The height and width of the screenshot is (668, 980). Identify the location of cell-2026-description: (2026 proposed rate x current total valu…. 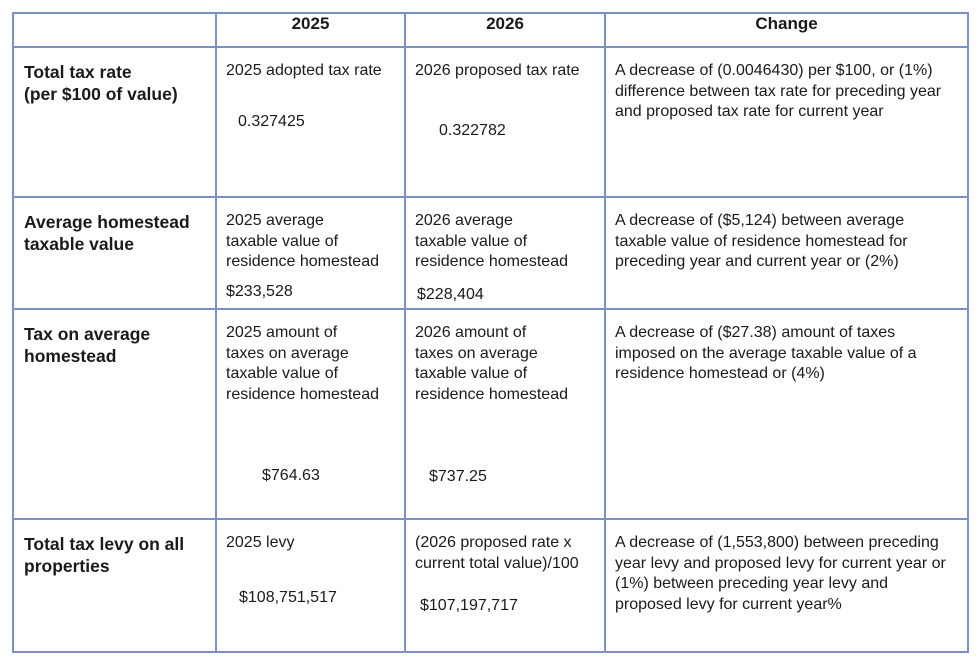
(497, 553).